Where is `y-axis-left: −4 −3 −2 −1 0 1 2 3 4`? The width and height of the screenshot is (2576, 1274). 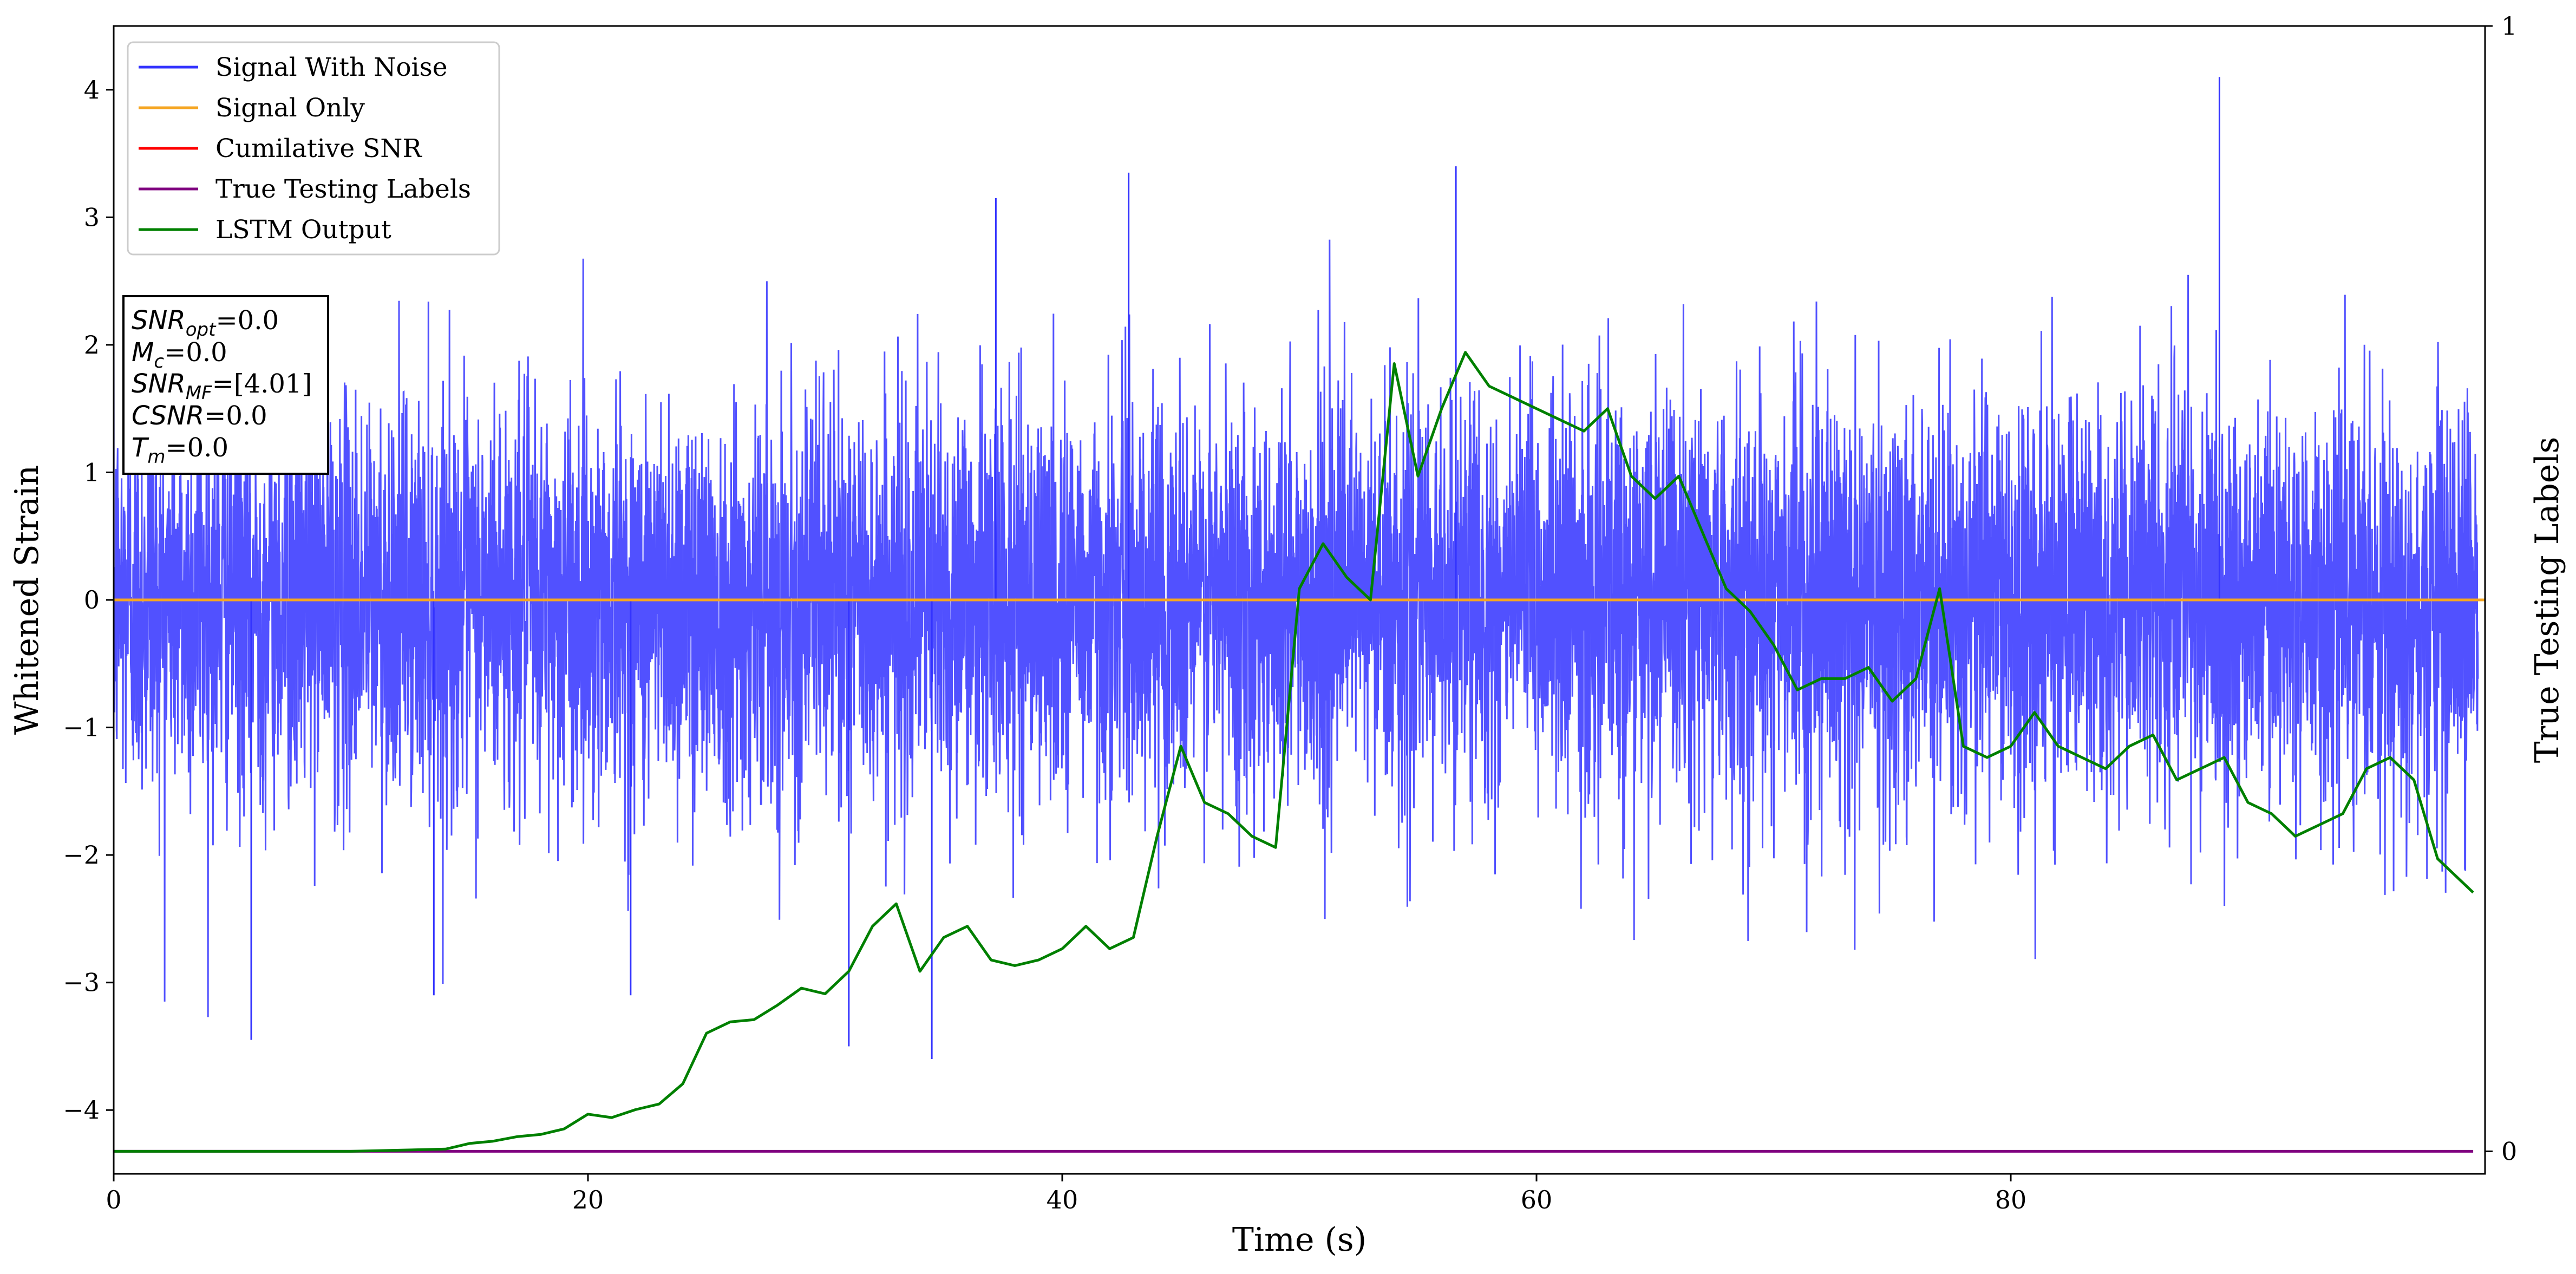
y-axis-left: −4 −3 −2 −1 0 1 2 3 4 is located at coordinates (88, 600).